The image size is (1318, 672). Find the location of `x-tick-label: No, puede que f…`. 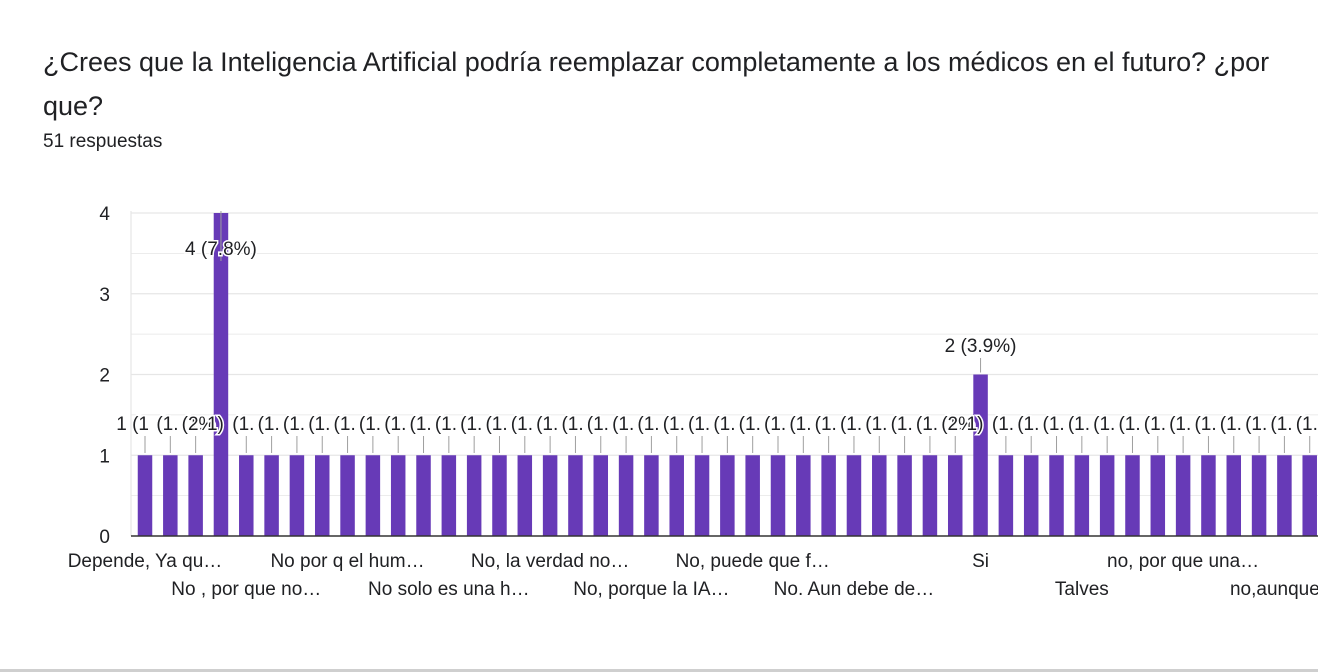

x-tick-label: No, puede que f… is located at coordinates (753, 561).